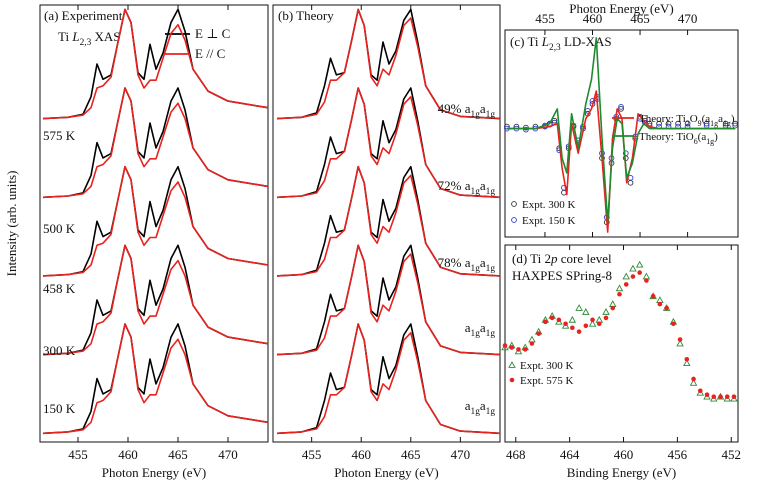 The height and width of the screenshot is (497, 763). I want to click on x-axis-label: Photon Energy (eV), so click(386, 472).